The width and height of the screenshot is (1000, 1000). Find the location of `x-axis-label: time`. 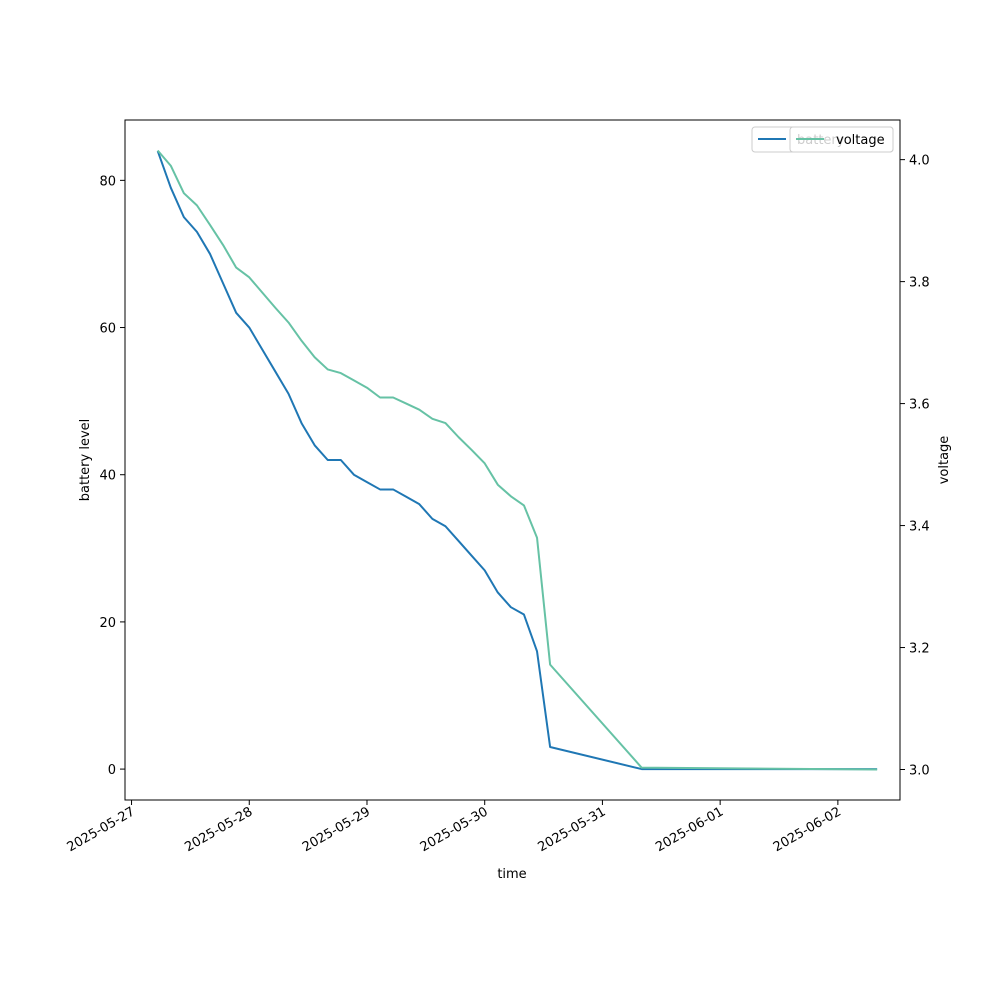

x-axis-label: time is located at coordinates (511, 874).